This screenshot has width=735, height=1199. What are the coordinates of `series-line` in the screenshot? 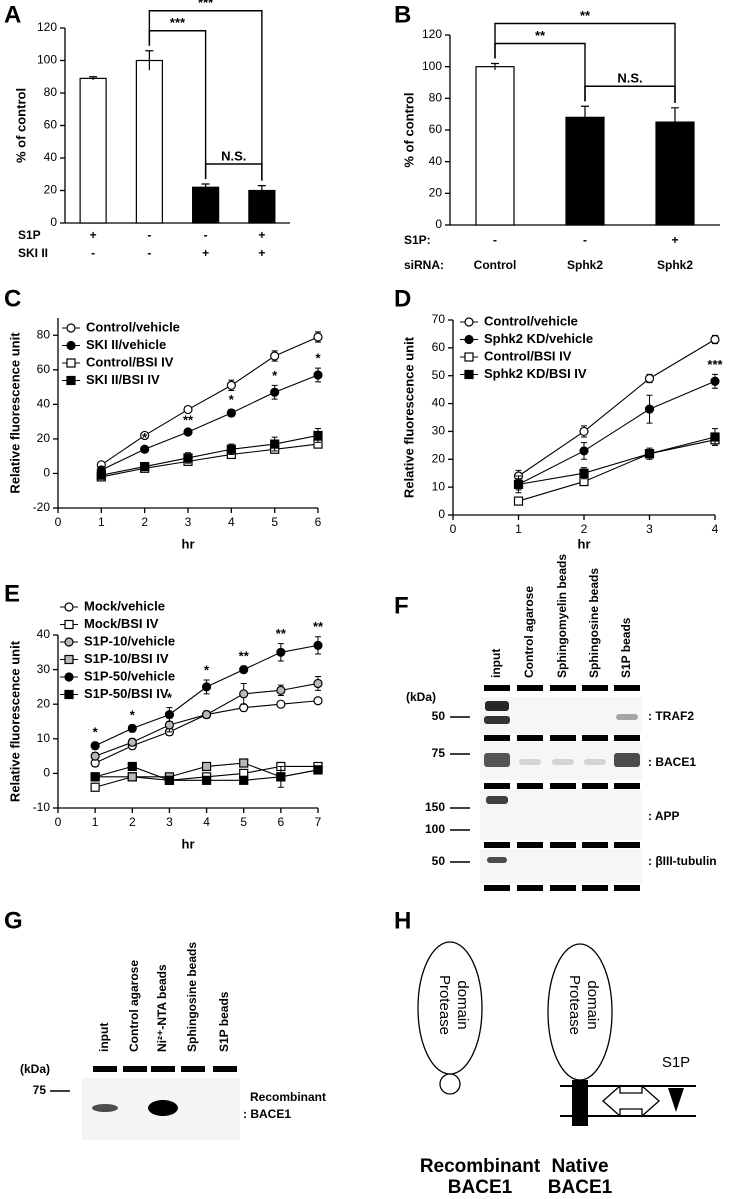 It's located at (617, 408).